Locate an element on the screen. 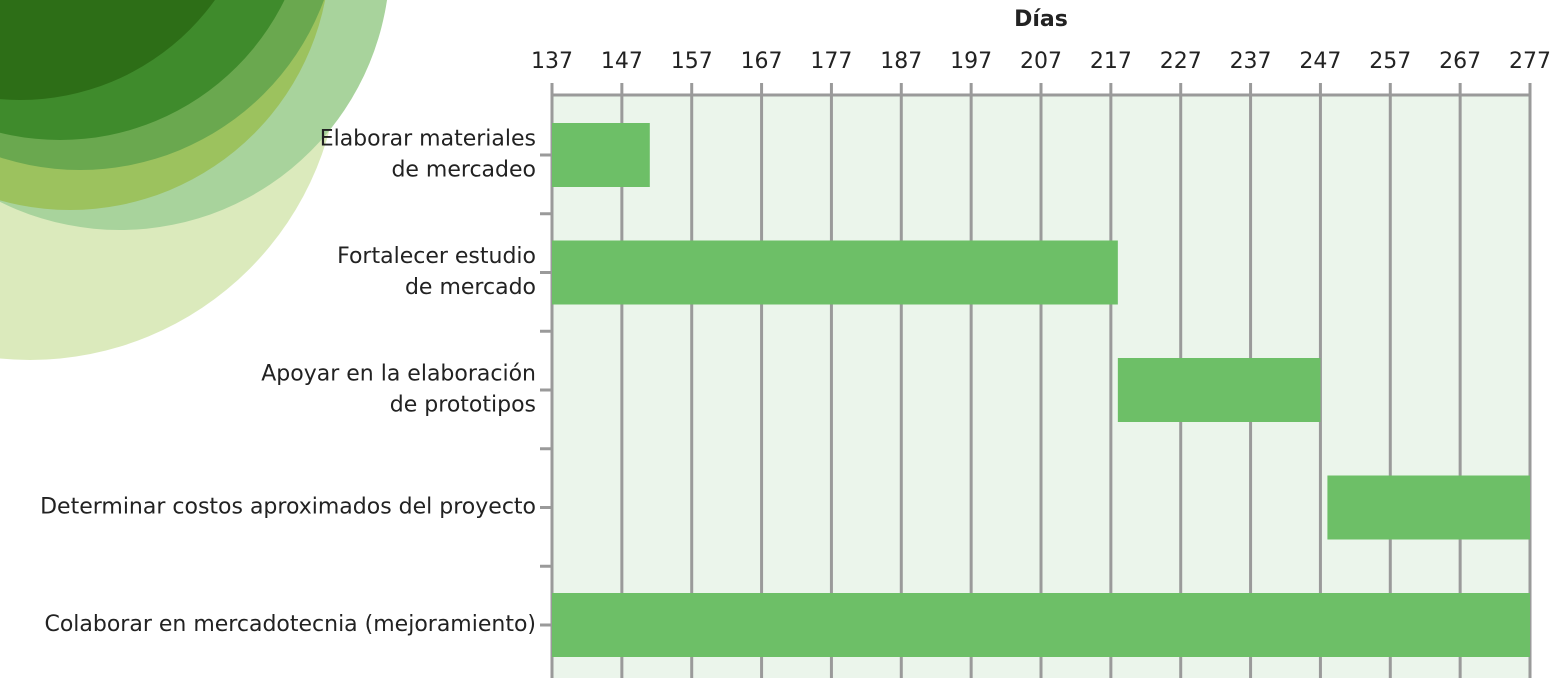 This screenshot has width=1566, height=678. y-tick-label: de mercadeo is located at coordinates (463, 170).